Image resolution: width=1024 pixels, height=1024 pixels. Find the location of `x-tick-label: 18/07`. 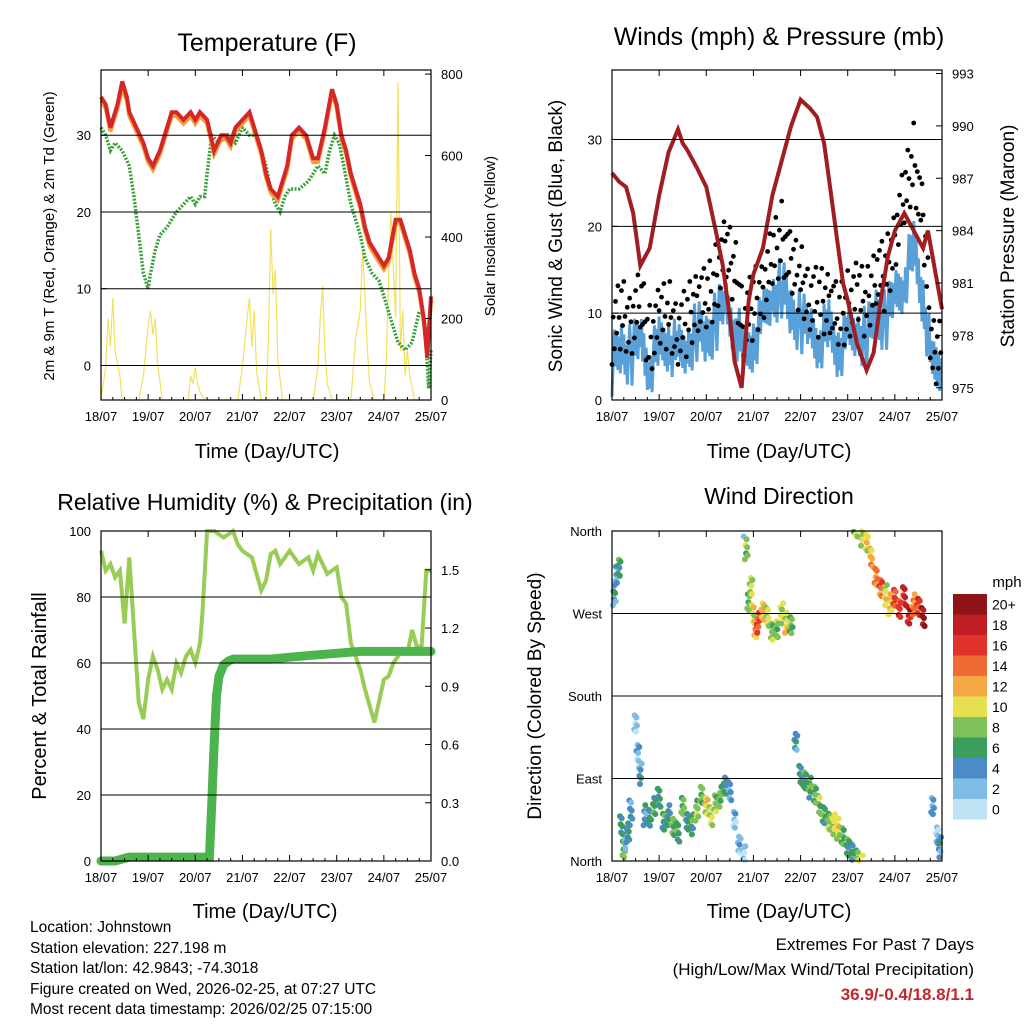

x-tick-label: 18/07 is located at coordinates (612, 877).